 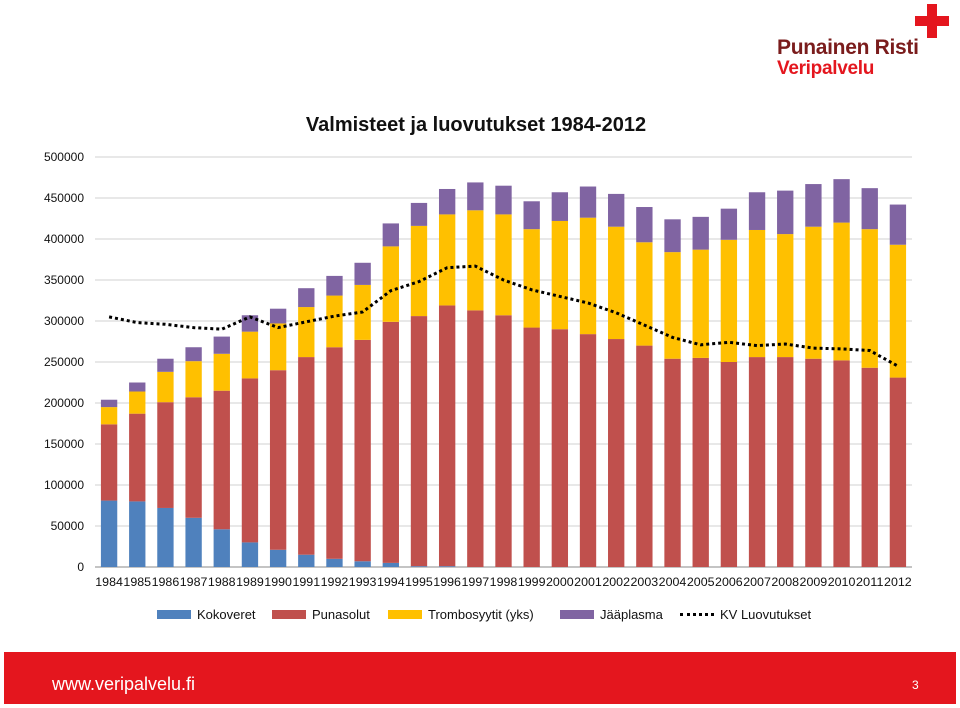 What do you see at coordinates (419, 582) in the screenshot?
I see `x-tick-label: 1995` at bounding box center [419, 582].